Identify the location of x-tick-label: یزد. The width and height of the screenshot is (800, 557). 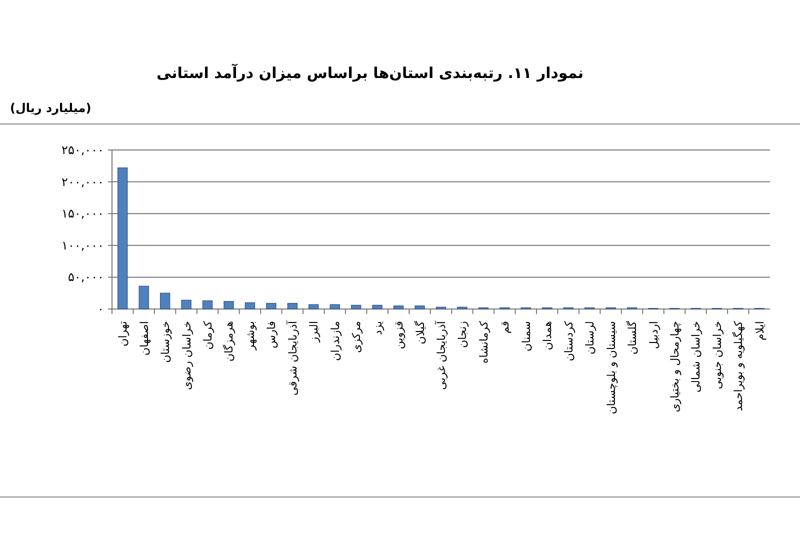
(377, 328).